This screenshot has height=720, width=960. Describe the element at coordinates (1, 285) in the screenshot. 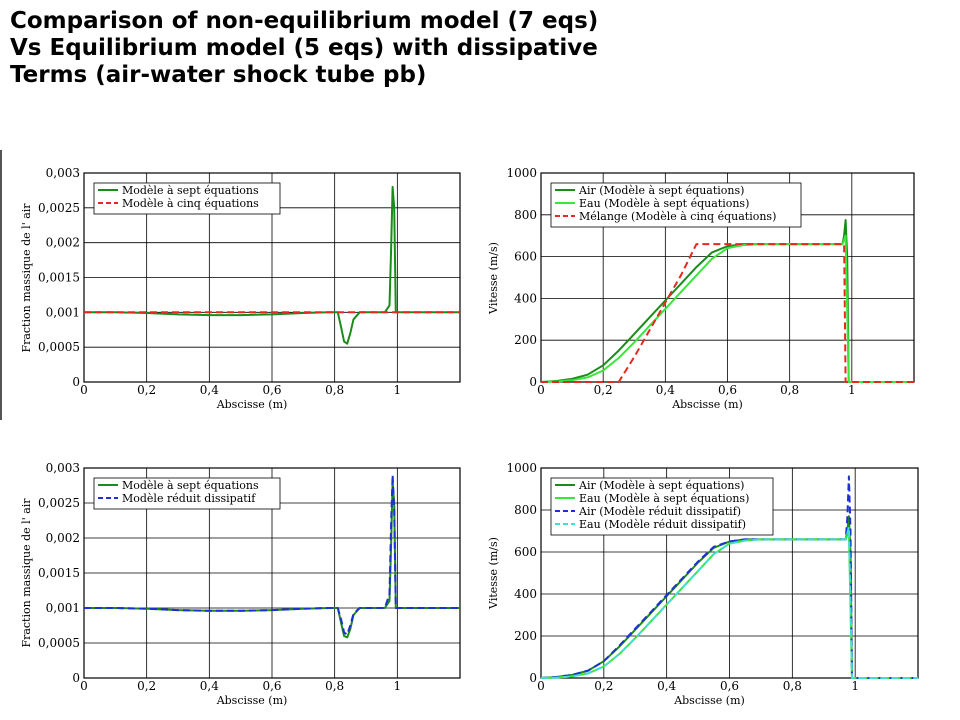

I see `left-divider` at that location.